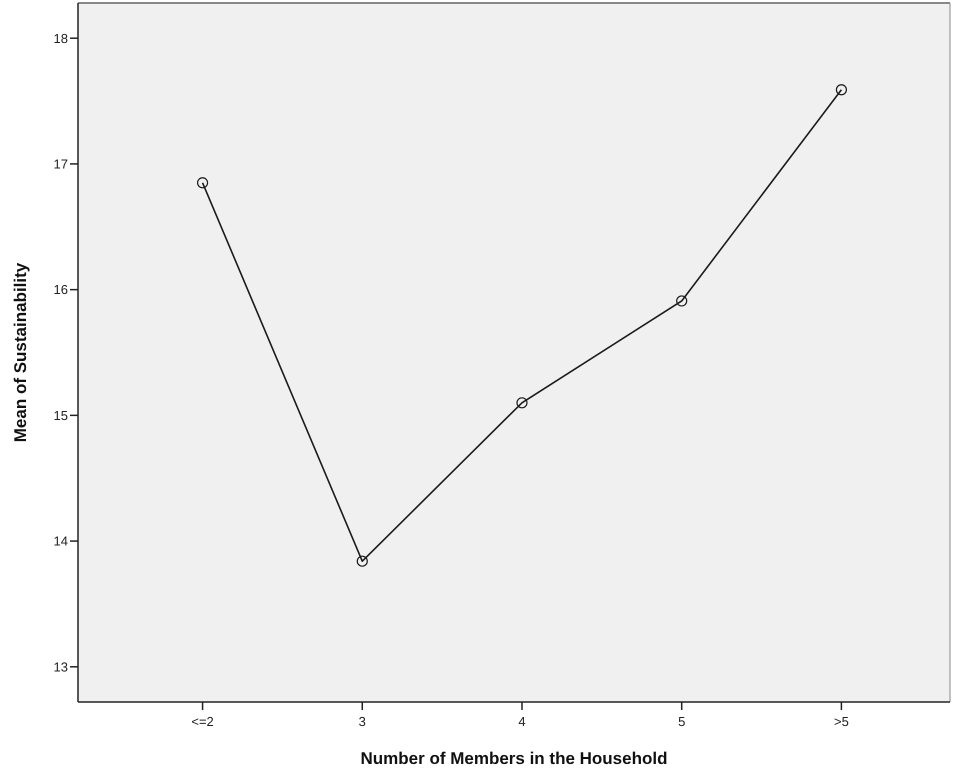  Describe the element at coordinates (61, 666) in the screenshot. I see `y-tick-label: 13` at that location.